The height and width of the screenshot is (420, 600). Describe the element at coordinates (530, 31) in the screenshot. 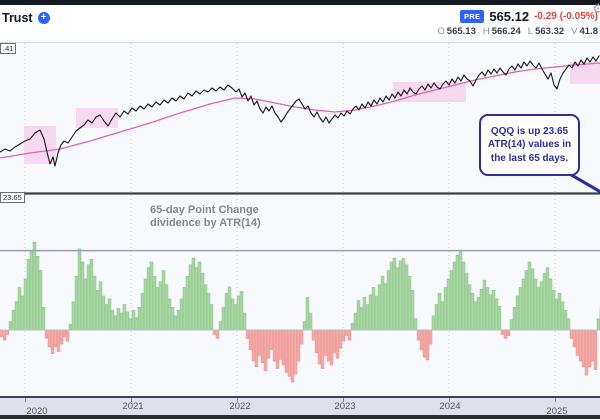

I see `low-label: L` at that location.